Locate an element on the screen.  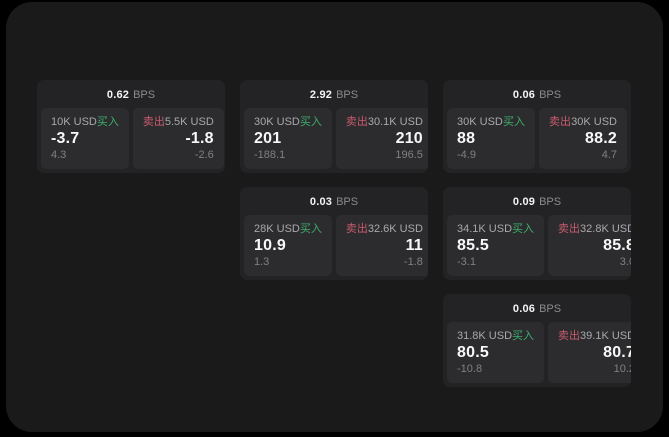
buy-delta: -188.1 is located at coordinates (270, 155).